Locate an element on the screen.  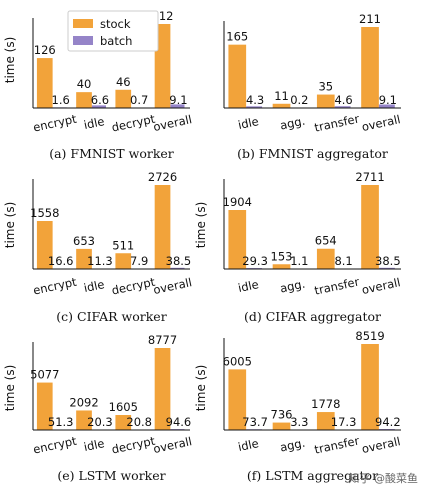
batch-value-label: 94.6 is located at coordinates (179, 422).